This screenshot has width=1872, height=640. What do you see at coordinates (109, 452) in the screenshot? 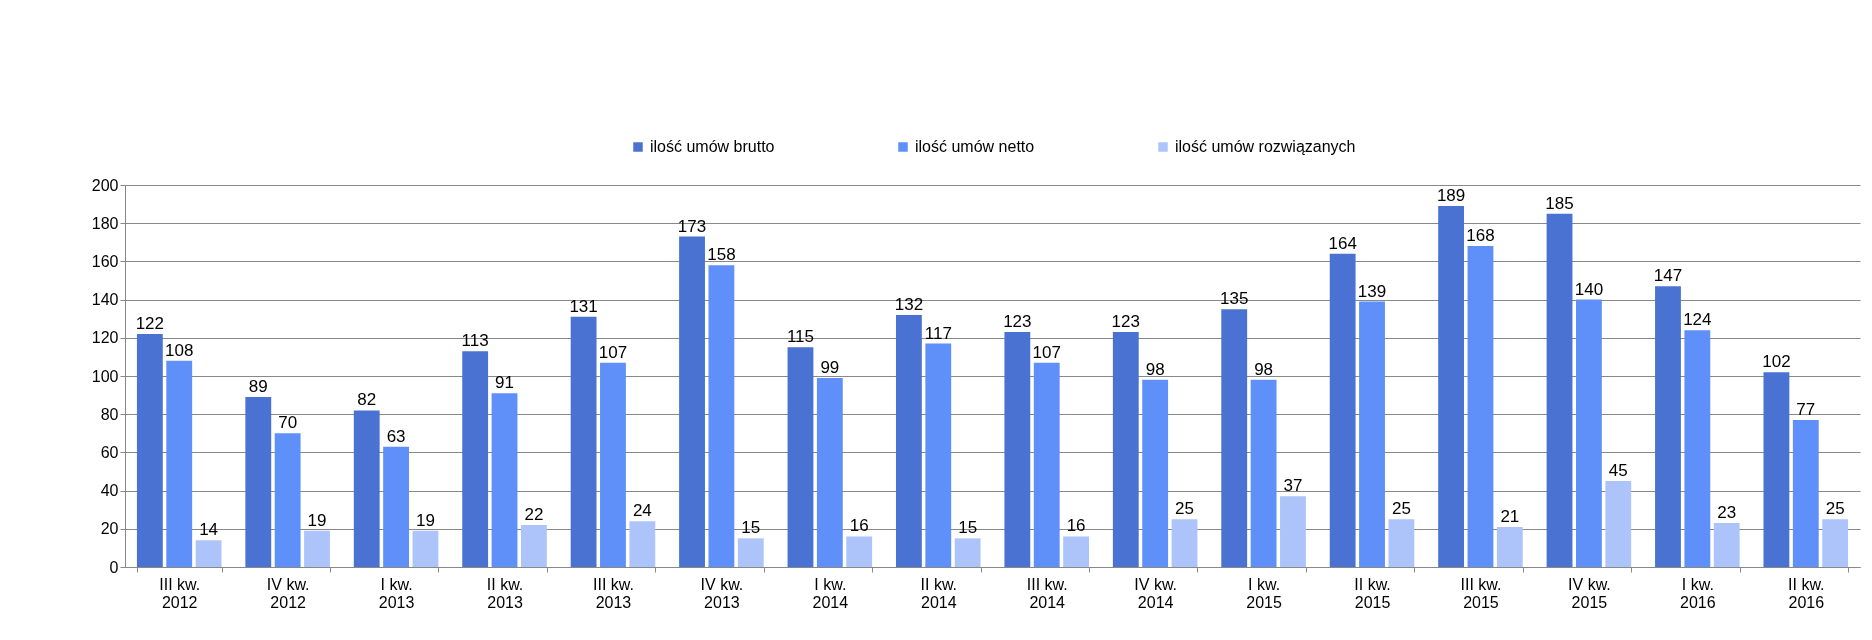
I see `y-tick-label: 60` at bounding box center [109, 452].